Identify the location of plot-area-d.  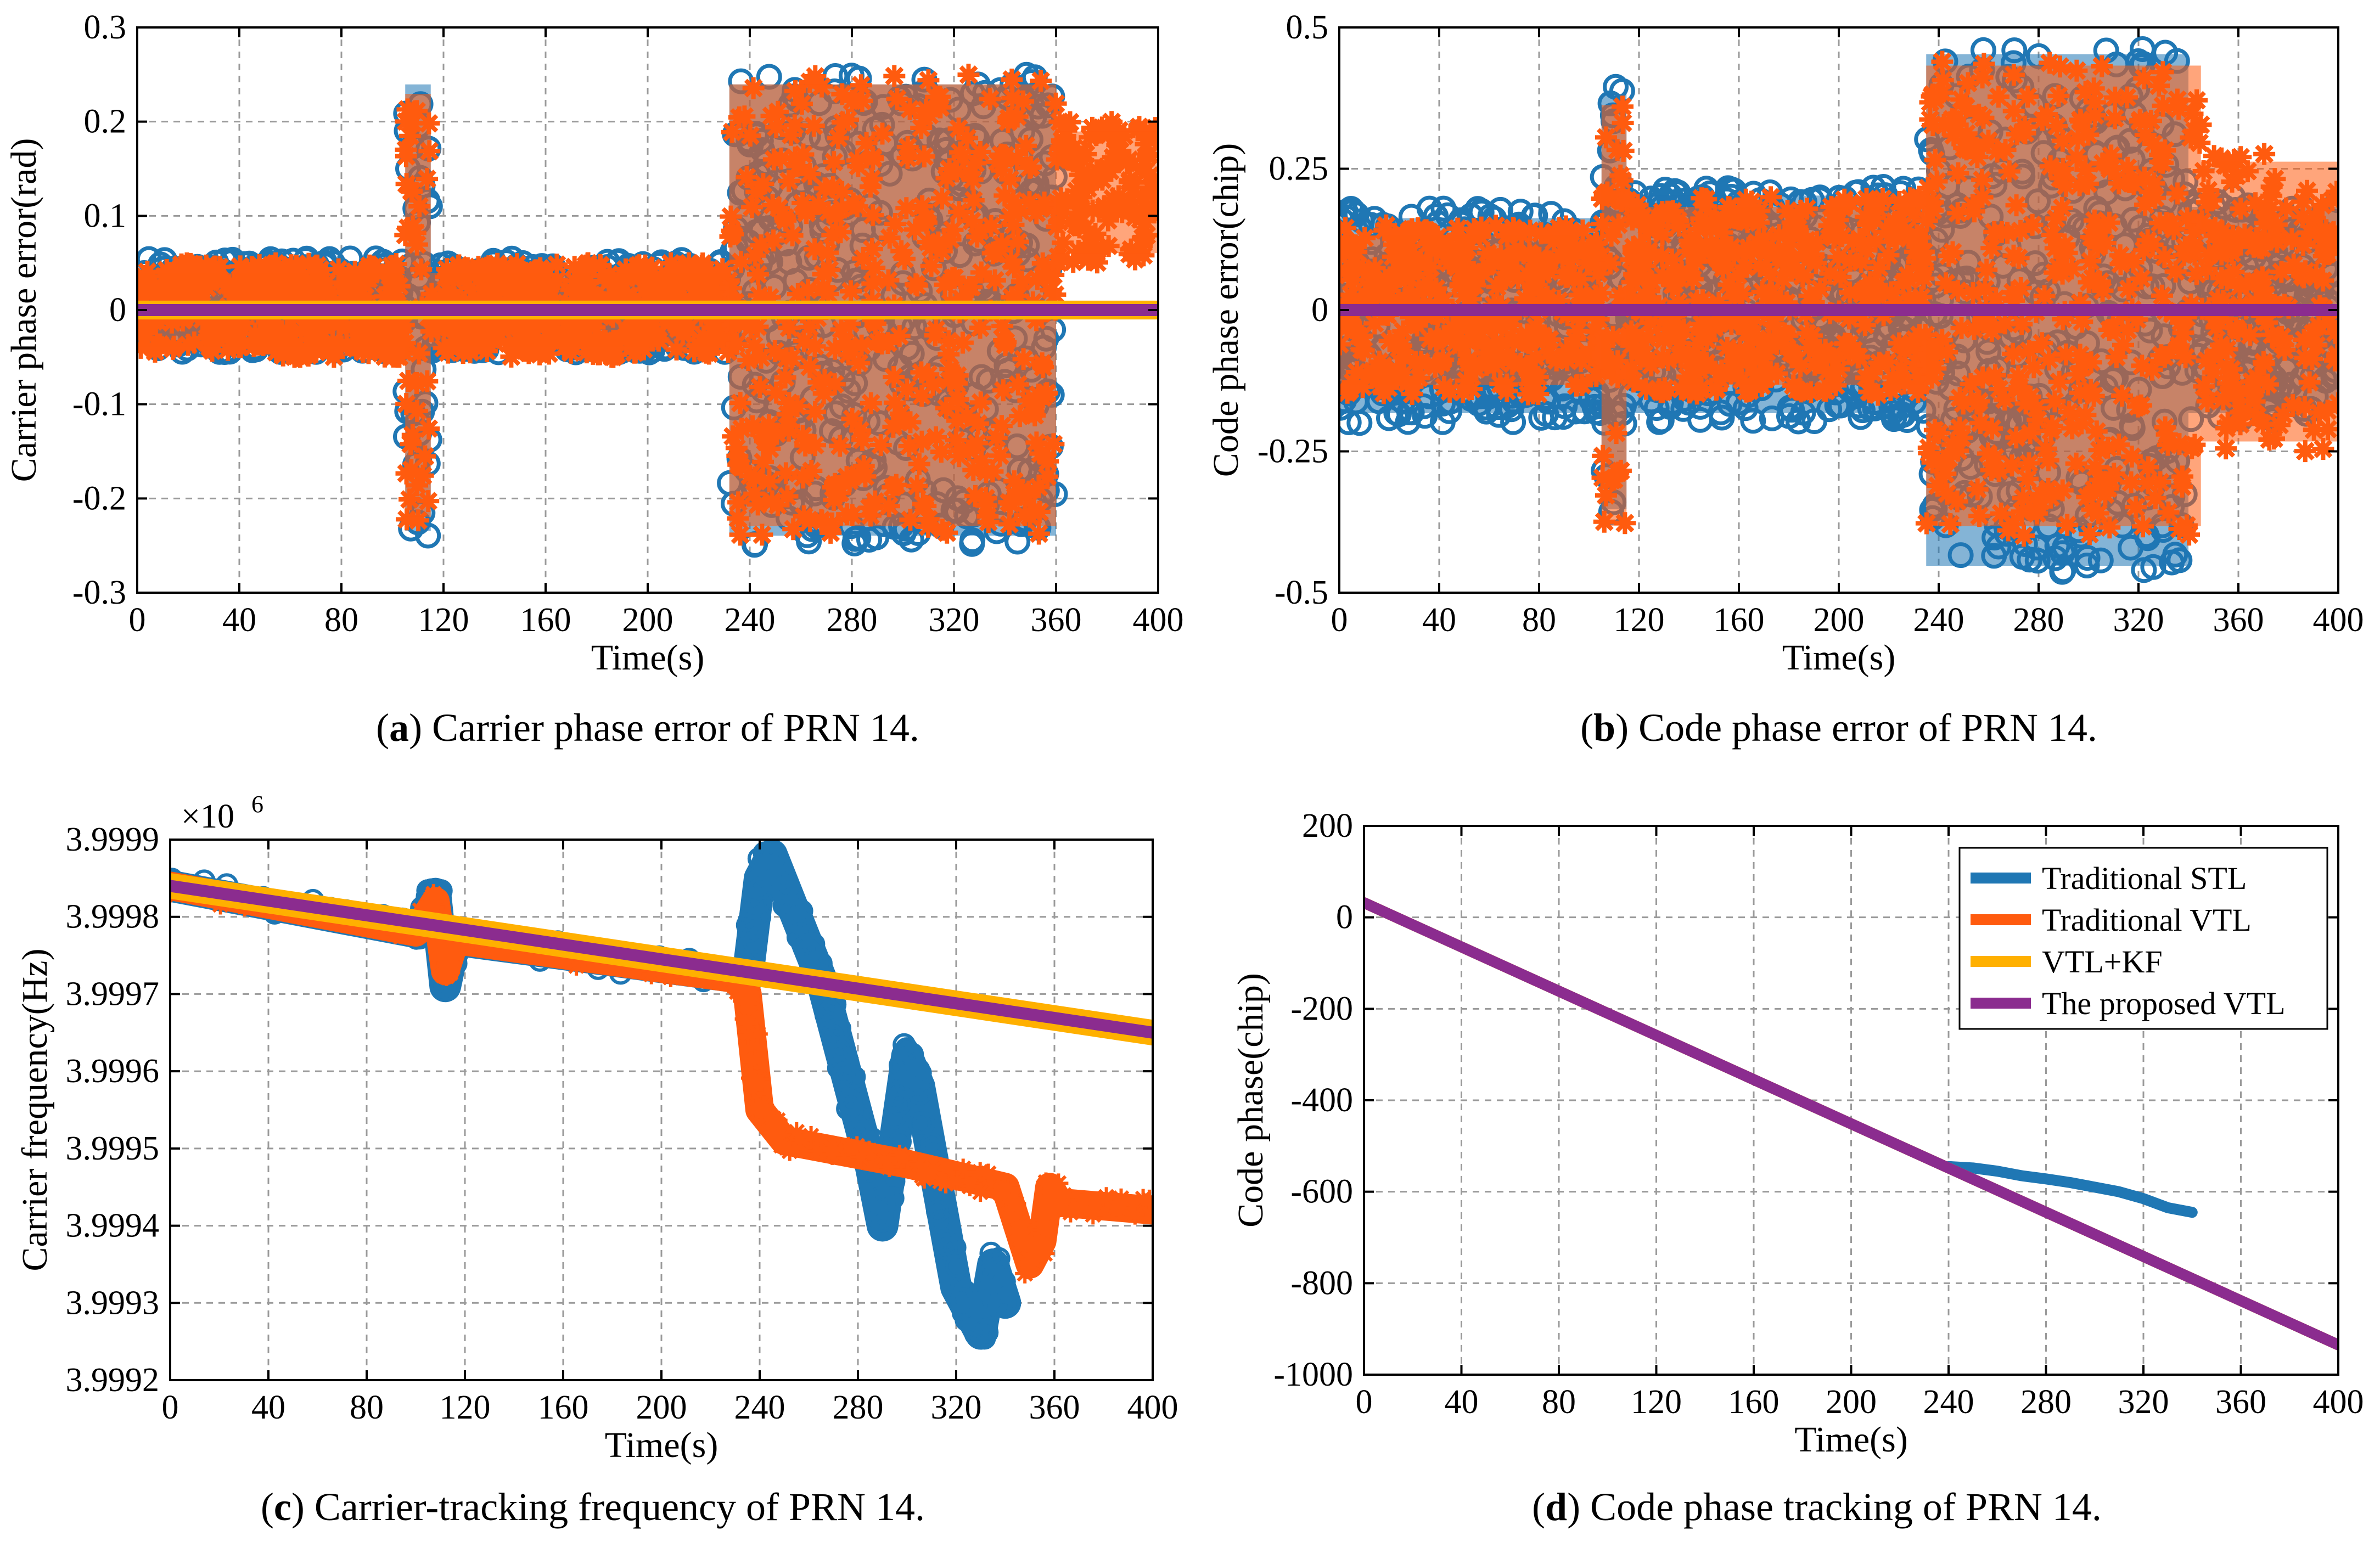
(1851, 1124).